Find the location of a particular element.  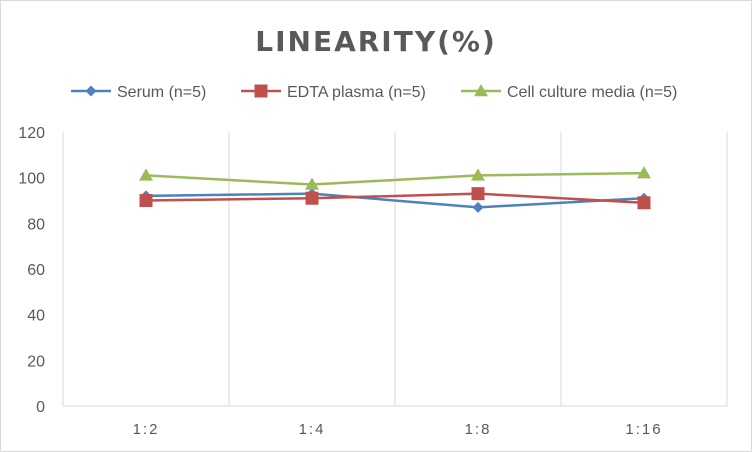

x-tick-label: 1:16 is located at coordinates (643, 429).